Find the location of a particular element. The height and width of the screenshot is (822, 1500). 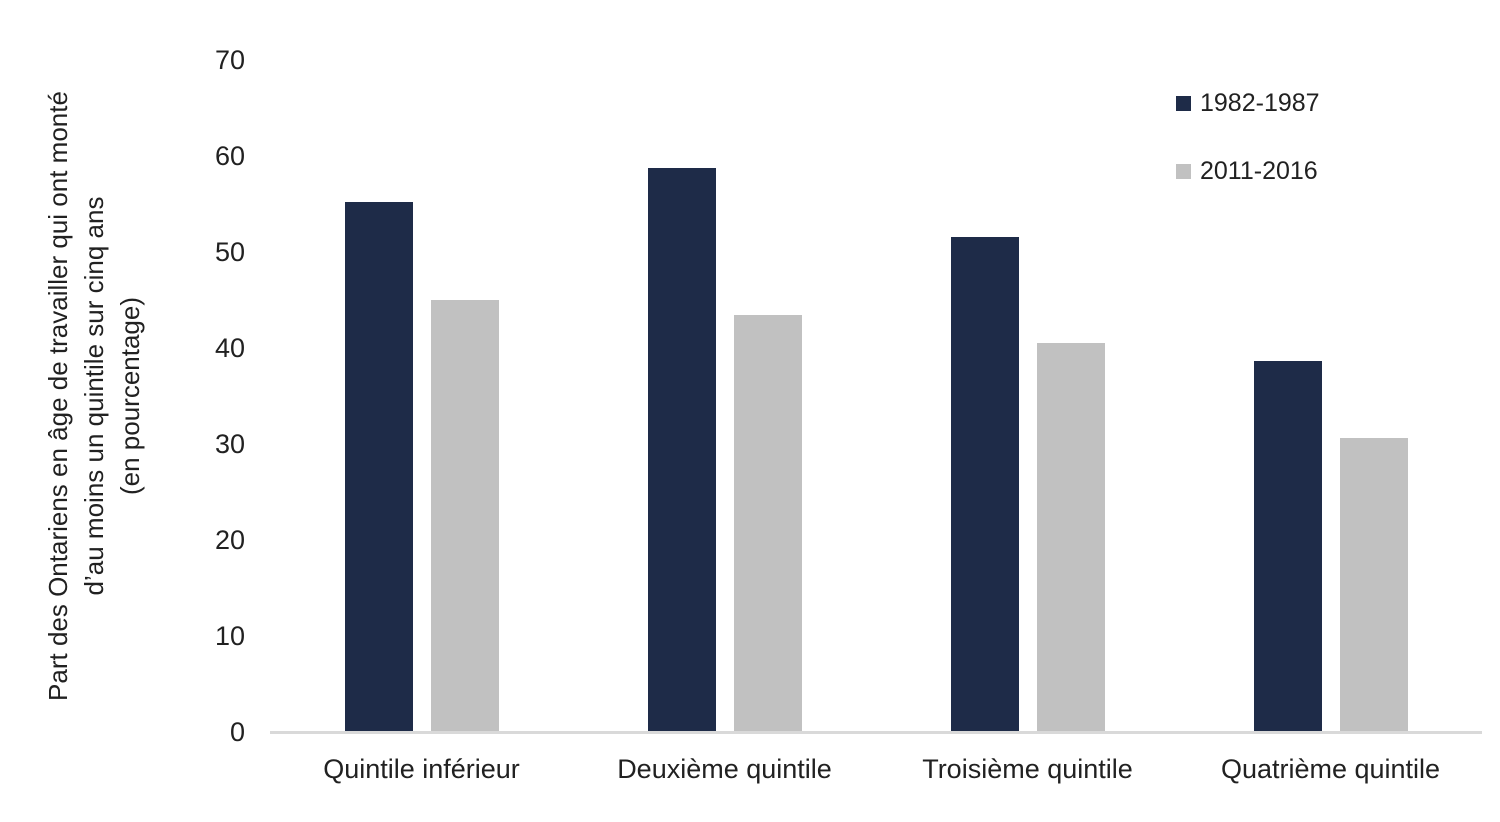

y-tick-label-60: 60 is located at coordinates (229, 156).